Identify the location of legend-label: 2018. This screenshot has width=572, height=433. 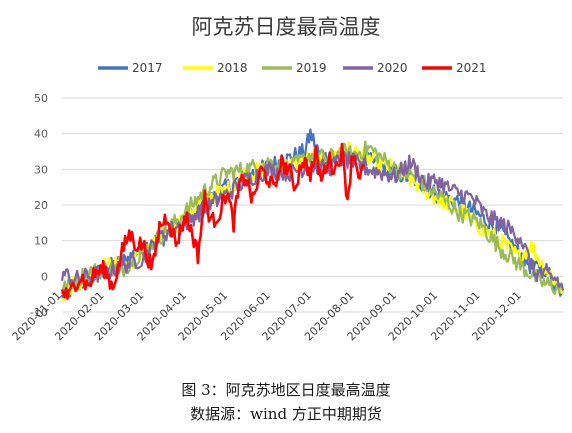
(232, 68).